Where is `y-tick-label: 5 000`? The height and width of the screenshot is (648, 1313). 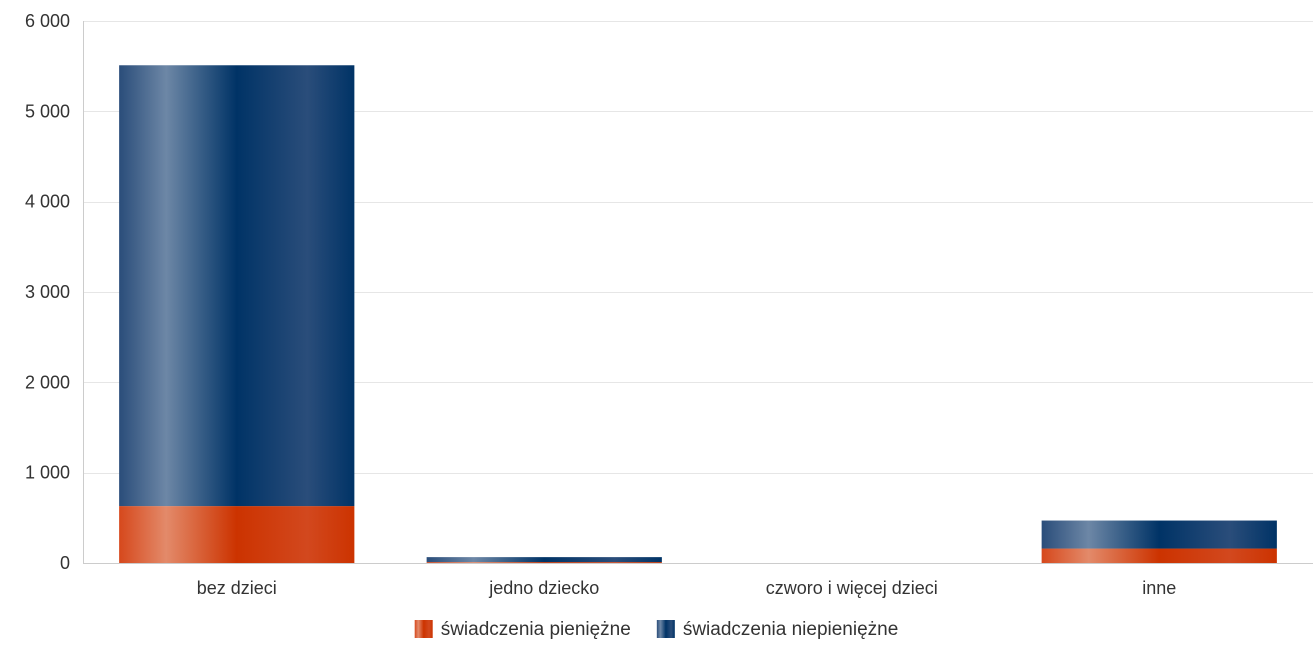 y-tick-label: 5 000 is located at coordinates (47, 111).